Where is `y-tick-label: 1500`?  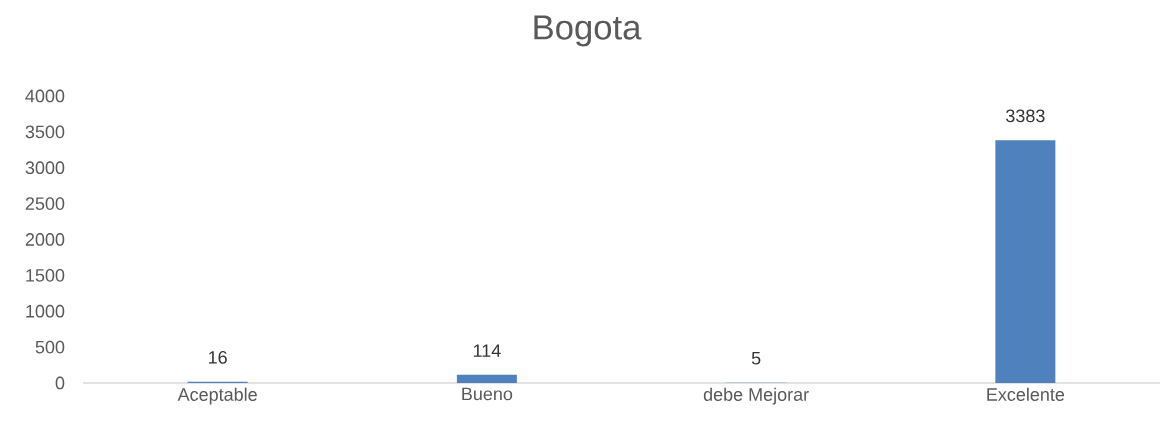 y-tick-label: 1500 is located at coordinates (45, 275).